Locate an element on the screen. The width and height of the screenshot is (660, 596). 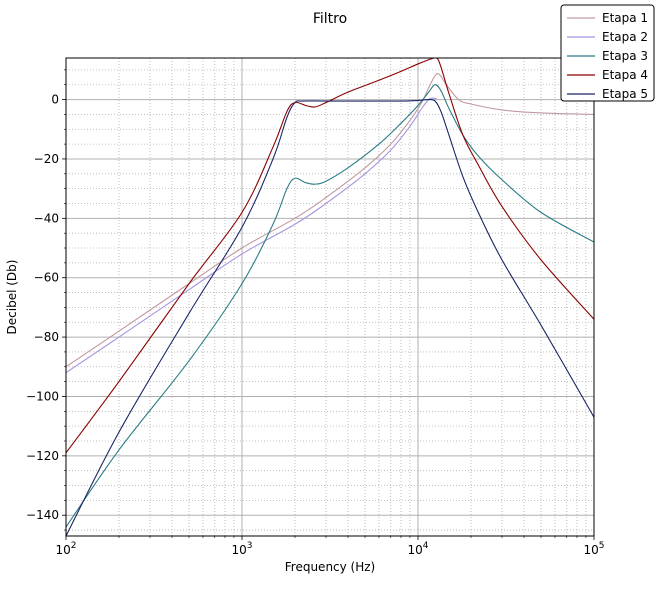
chart-title: Filtro is located at coordinates (330, 19).